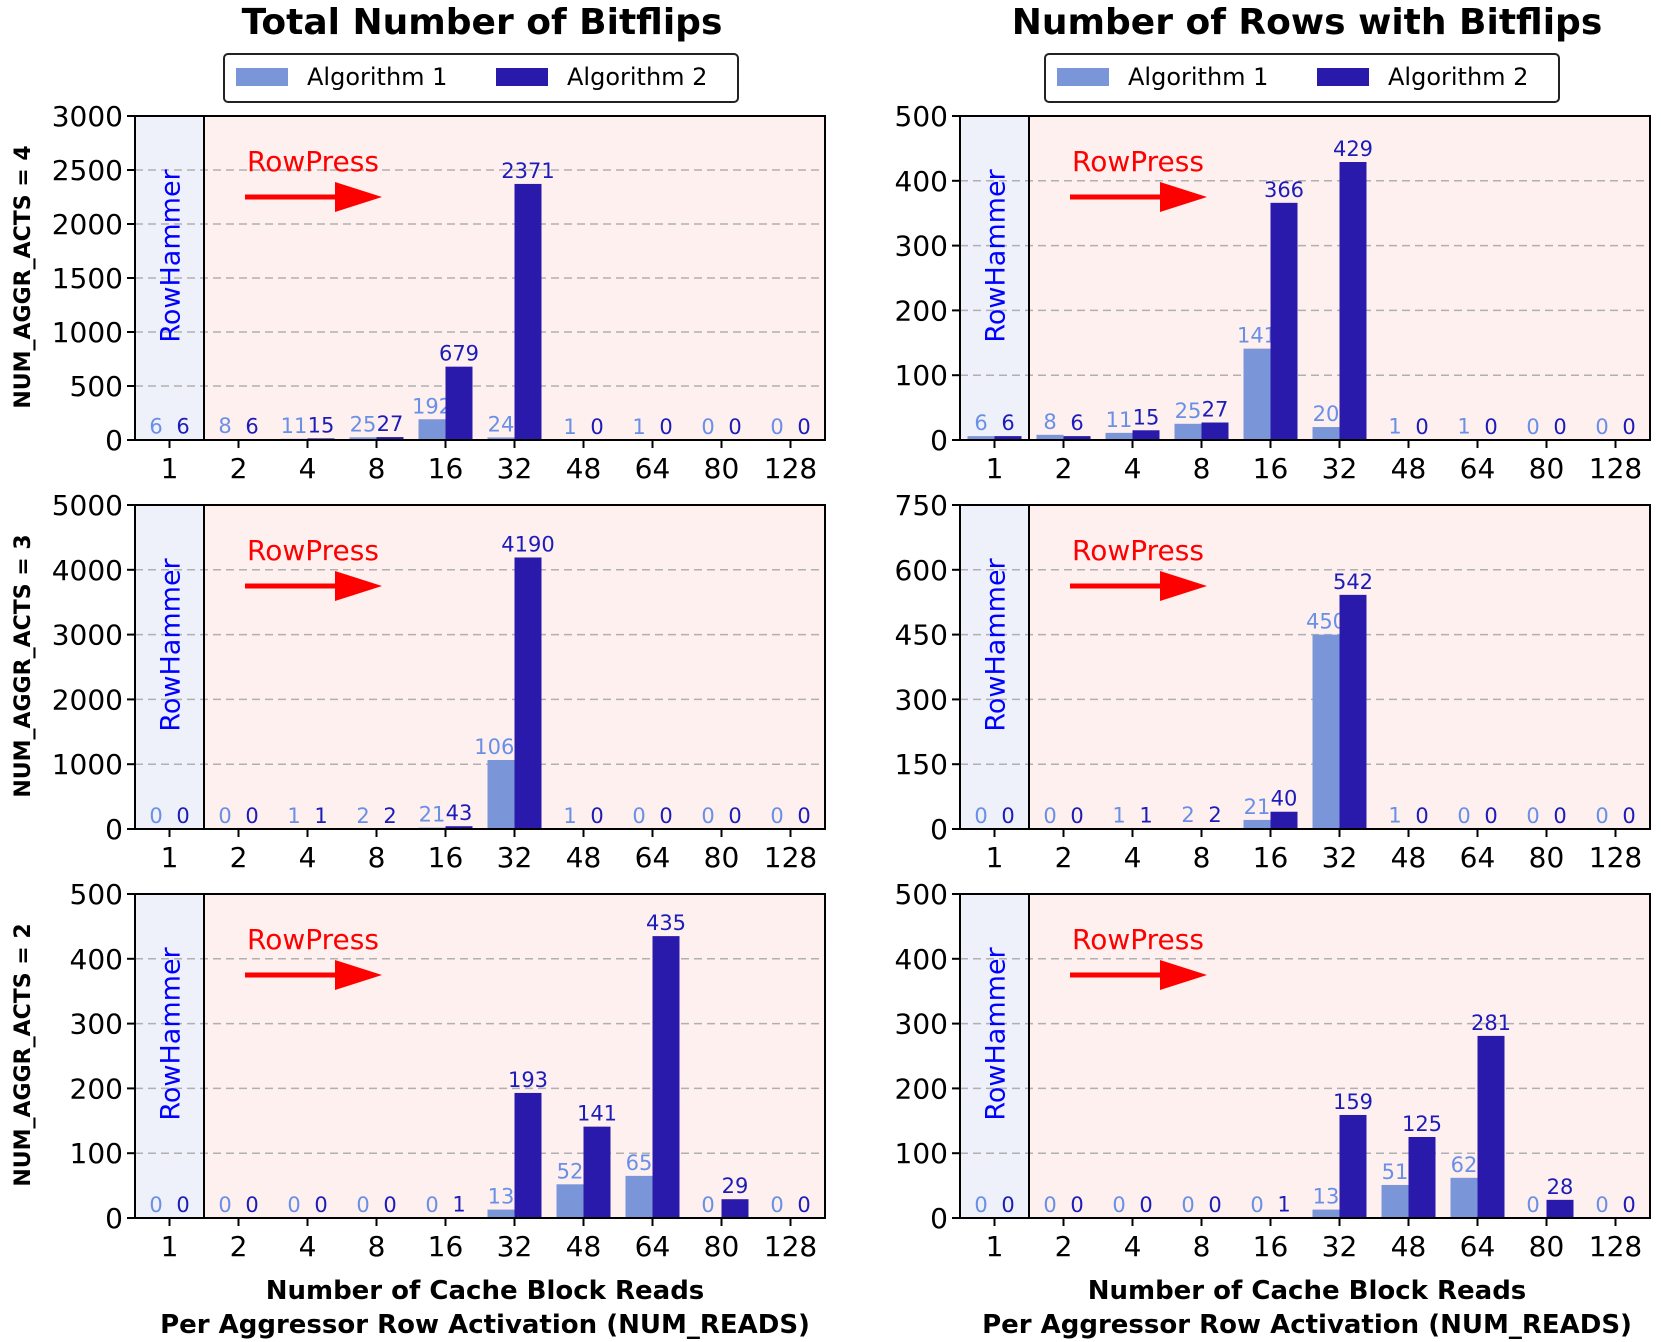 The width and height of the screenshot is (1661, 1342). I want to click on x-axis-label-line1-left: Number of Cache Block Reads, so click(485, 1291).